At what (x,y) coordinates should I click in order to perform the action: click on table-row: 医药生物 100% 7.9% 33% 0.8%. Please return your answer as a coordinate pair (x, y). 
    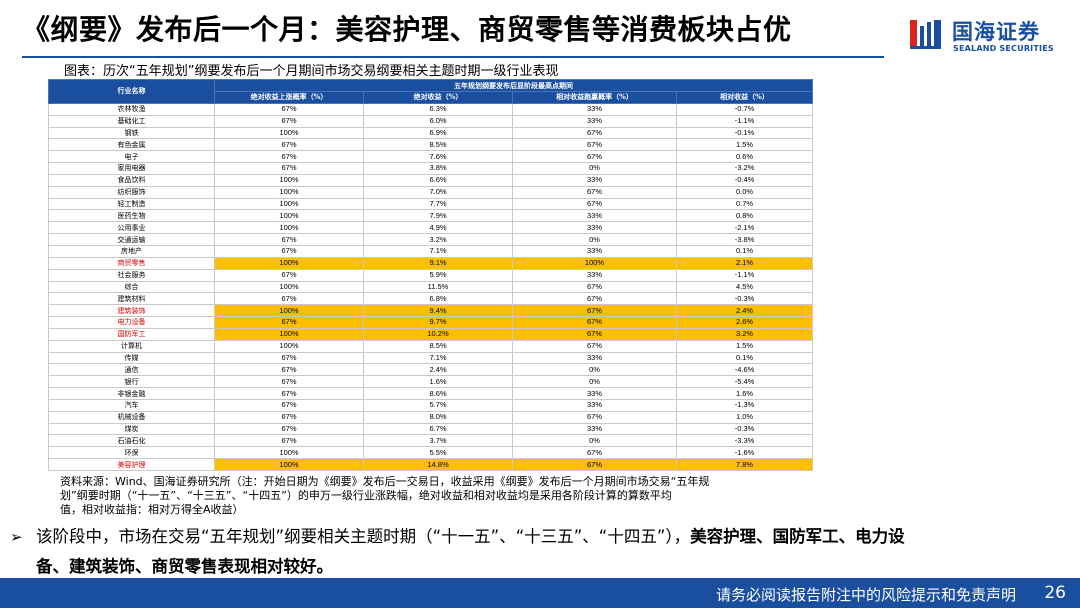
    Looking at the image, I should click on (430, 216).